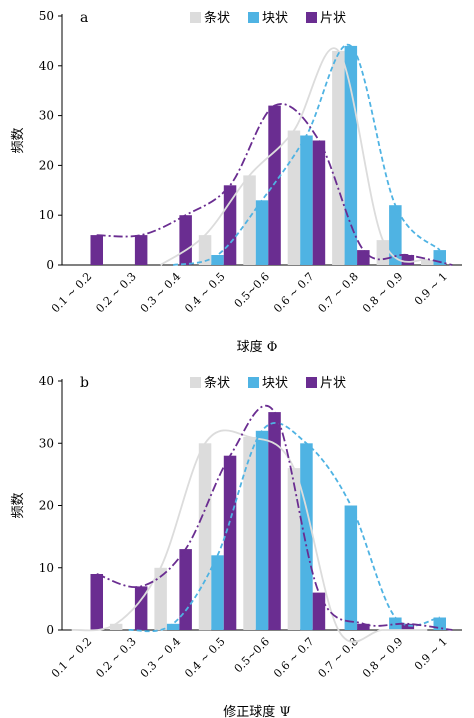 The width and height of the screenshot is (474, 718). I want to click on x-axis-label: 修正球度 Ψ, so click(257, 711).